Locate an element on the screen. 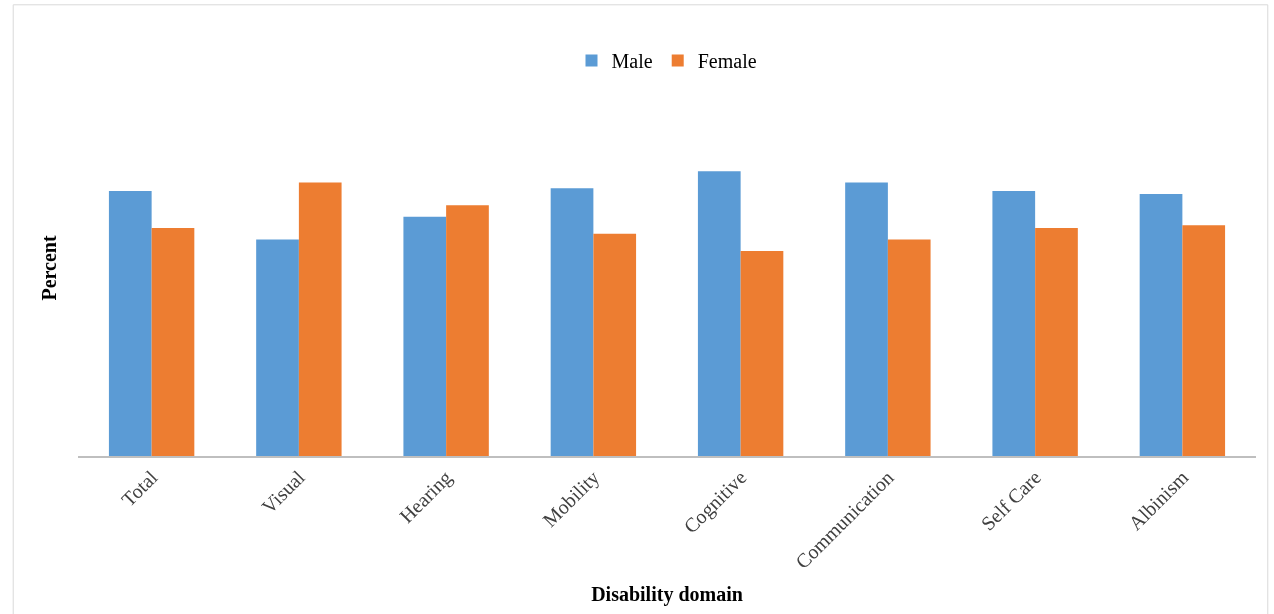 This screenshot has height=614, width=1274. legend-label: Female is located at coordinates (727, 61).